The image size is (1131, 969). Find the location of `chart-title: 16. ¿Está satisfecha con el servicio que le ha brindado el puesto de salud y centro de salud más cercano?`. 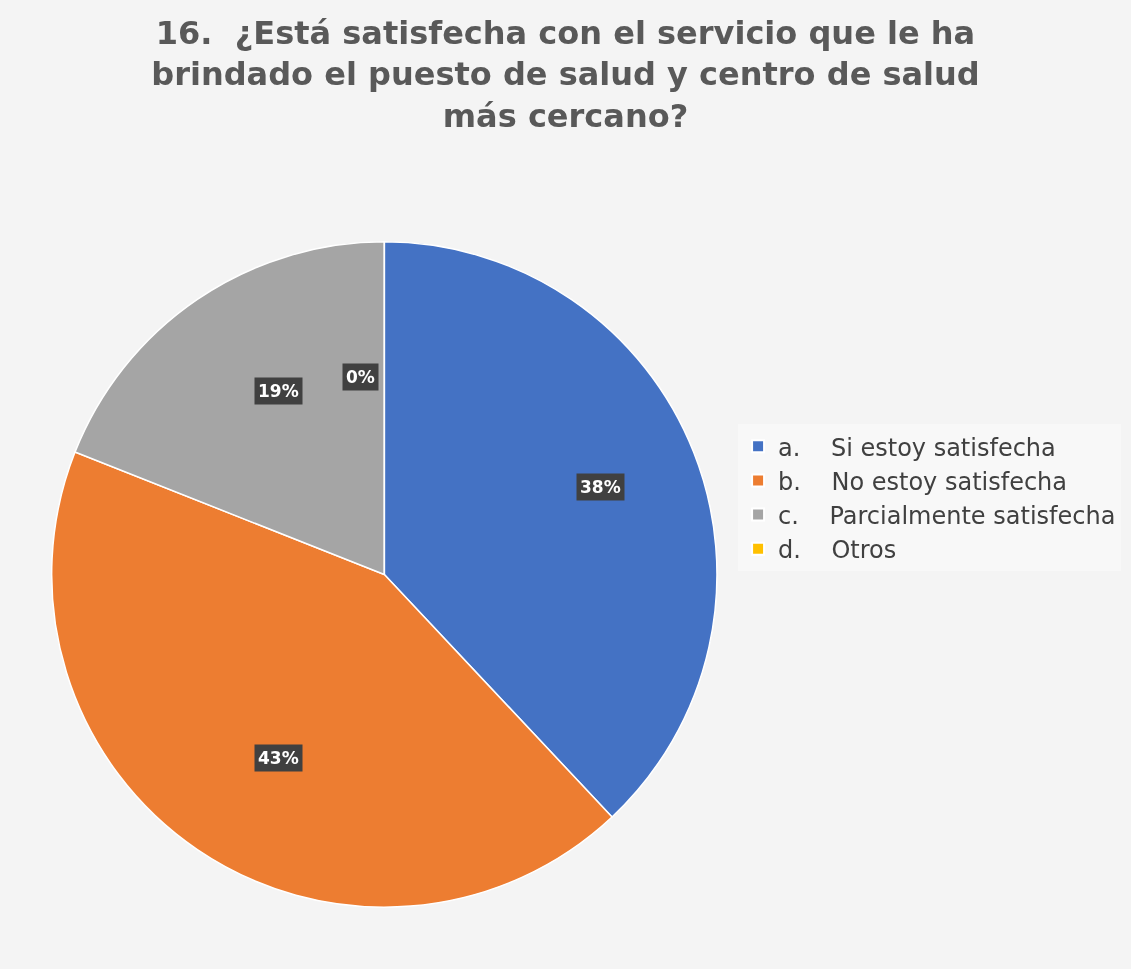

chart-title: 16. ¿Está satisfecha con el servicio que le ha brindado el puesto de salud y centro de salud más cercano? is located at coordinates (565, 74).